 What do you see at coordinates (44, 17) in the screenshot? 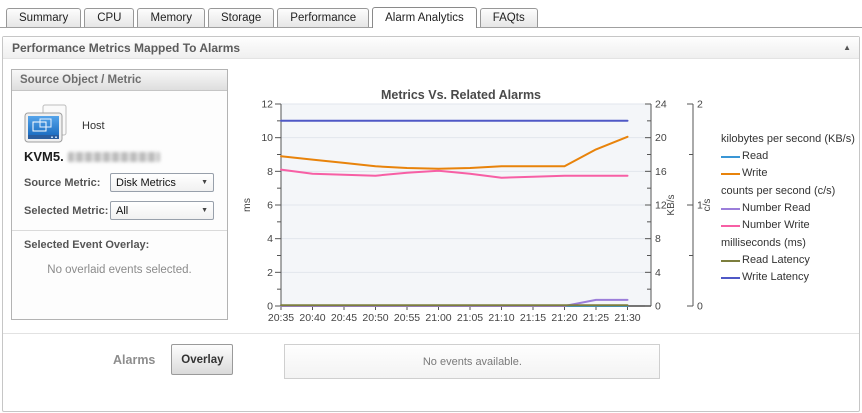
I see `tab-summary: Summary` at bounding box center [44, 17].